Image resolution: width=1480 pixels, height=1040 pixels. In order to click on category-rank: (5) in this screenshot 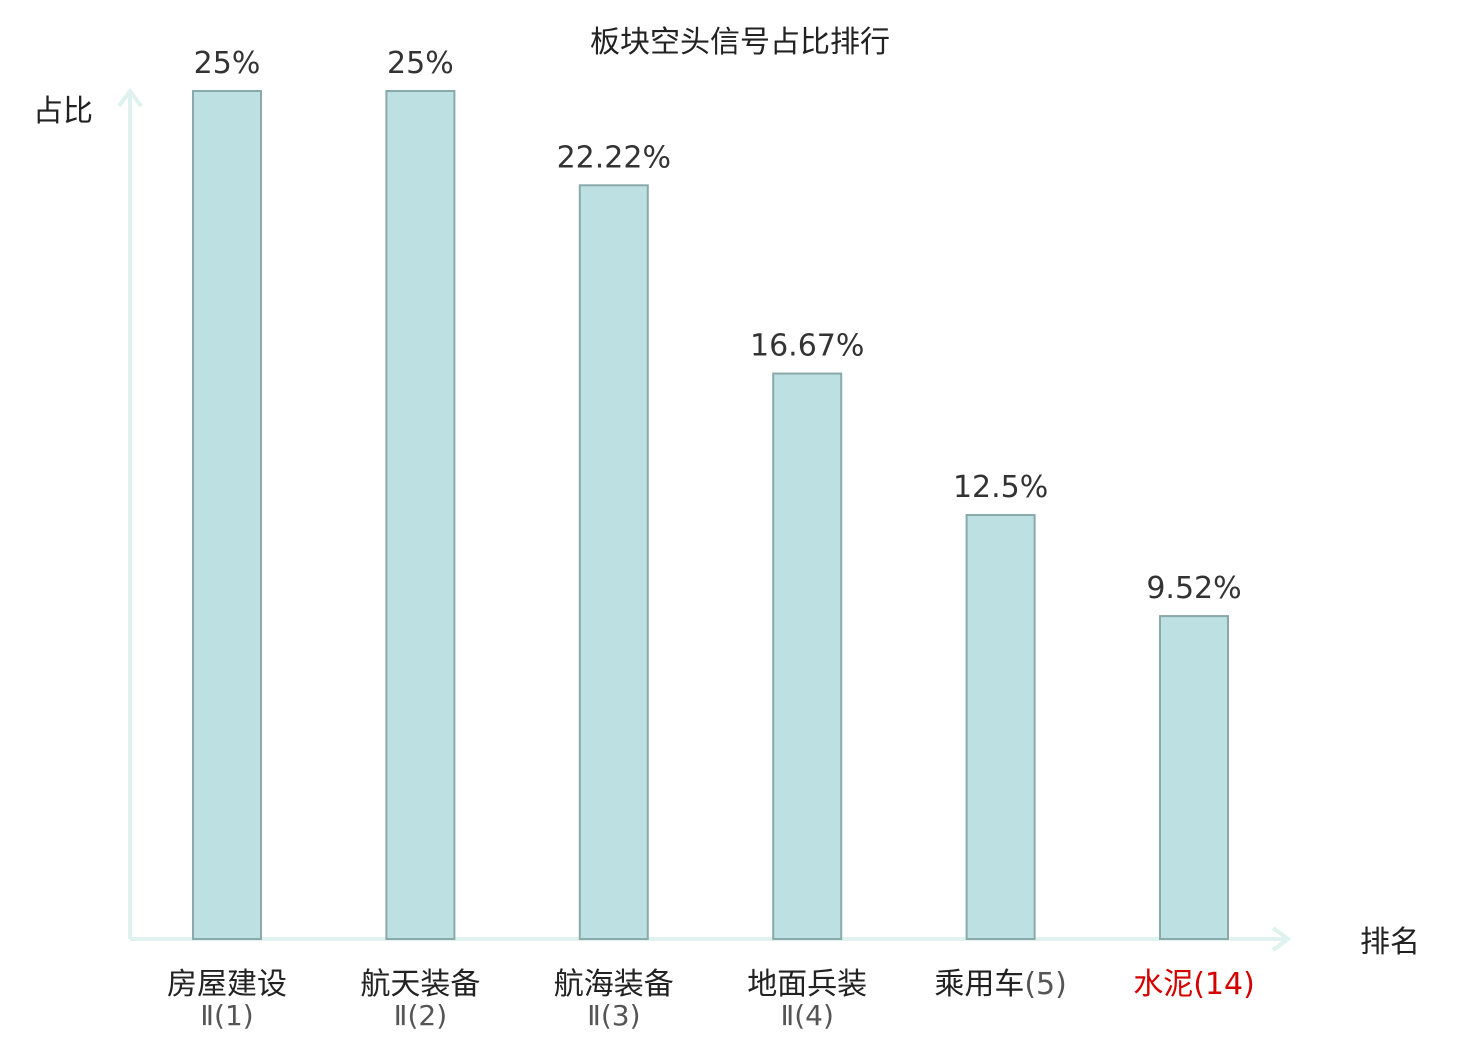, I will do `click(1045, 984)`.